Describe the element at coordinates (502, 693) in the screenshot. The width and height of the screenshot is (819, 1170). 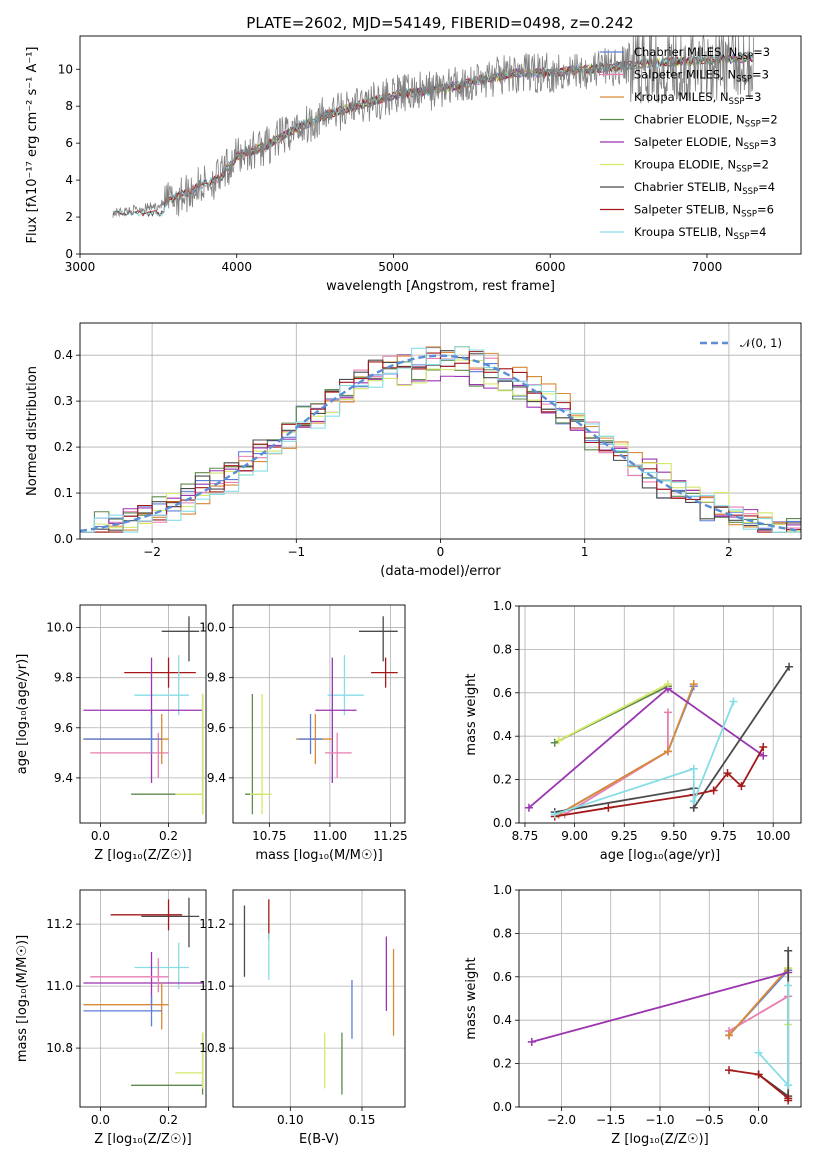
I see `y-tick-label: 0.6` at that location.